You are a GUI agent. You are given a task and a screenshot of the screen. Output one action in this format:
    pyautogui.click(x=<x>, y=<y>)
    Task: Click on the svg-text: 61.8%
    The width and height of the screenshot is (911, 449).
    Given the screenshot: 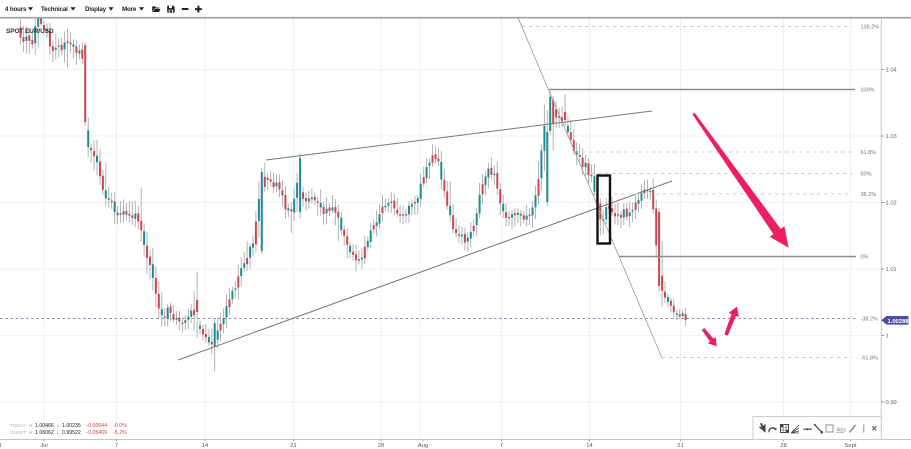 What is the action you would take?
    pyautogui.click(x=869, y=153)
    